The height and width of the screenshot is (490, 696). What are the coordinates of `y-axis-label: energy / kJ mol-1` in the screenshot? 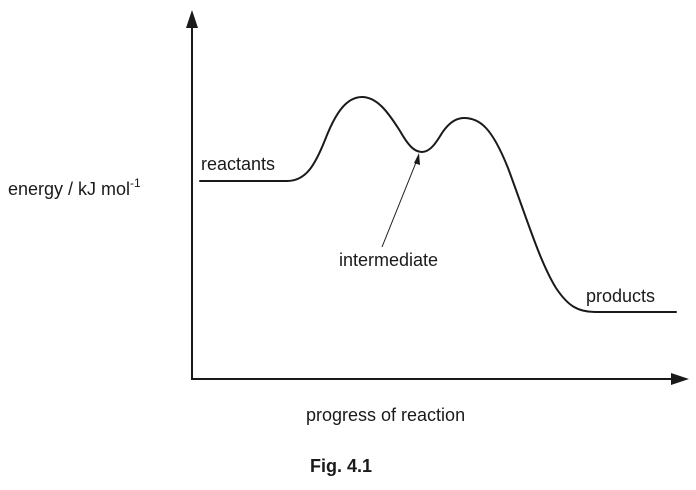 It's located at (74, 187).